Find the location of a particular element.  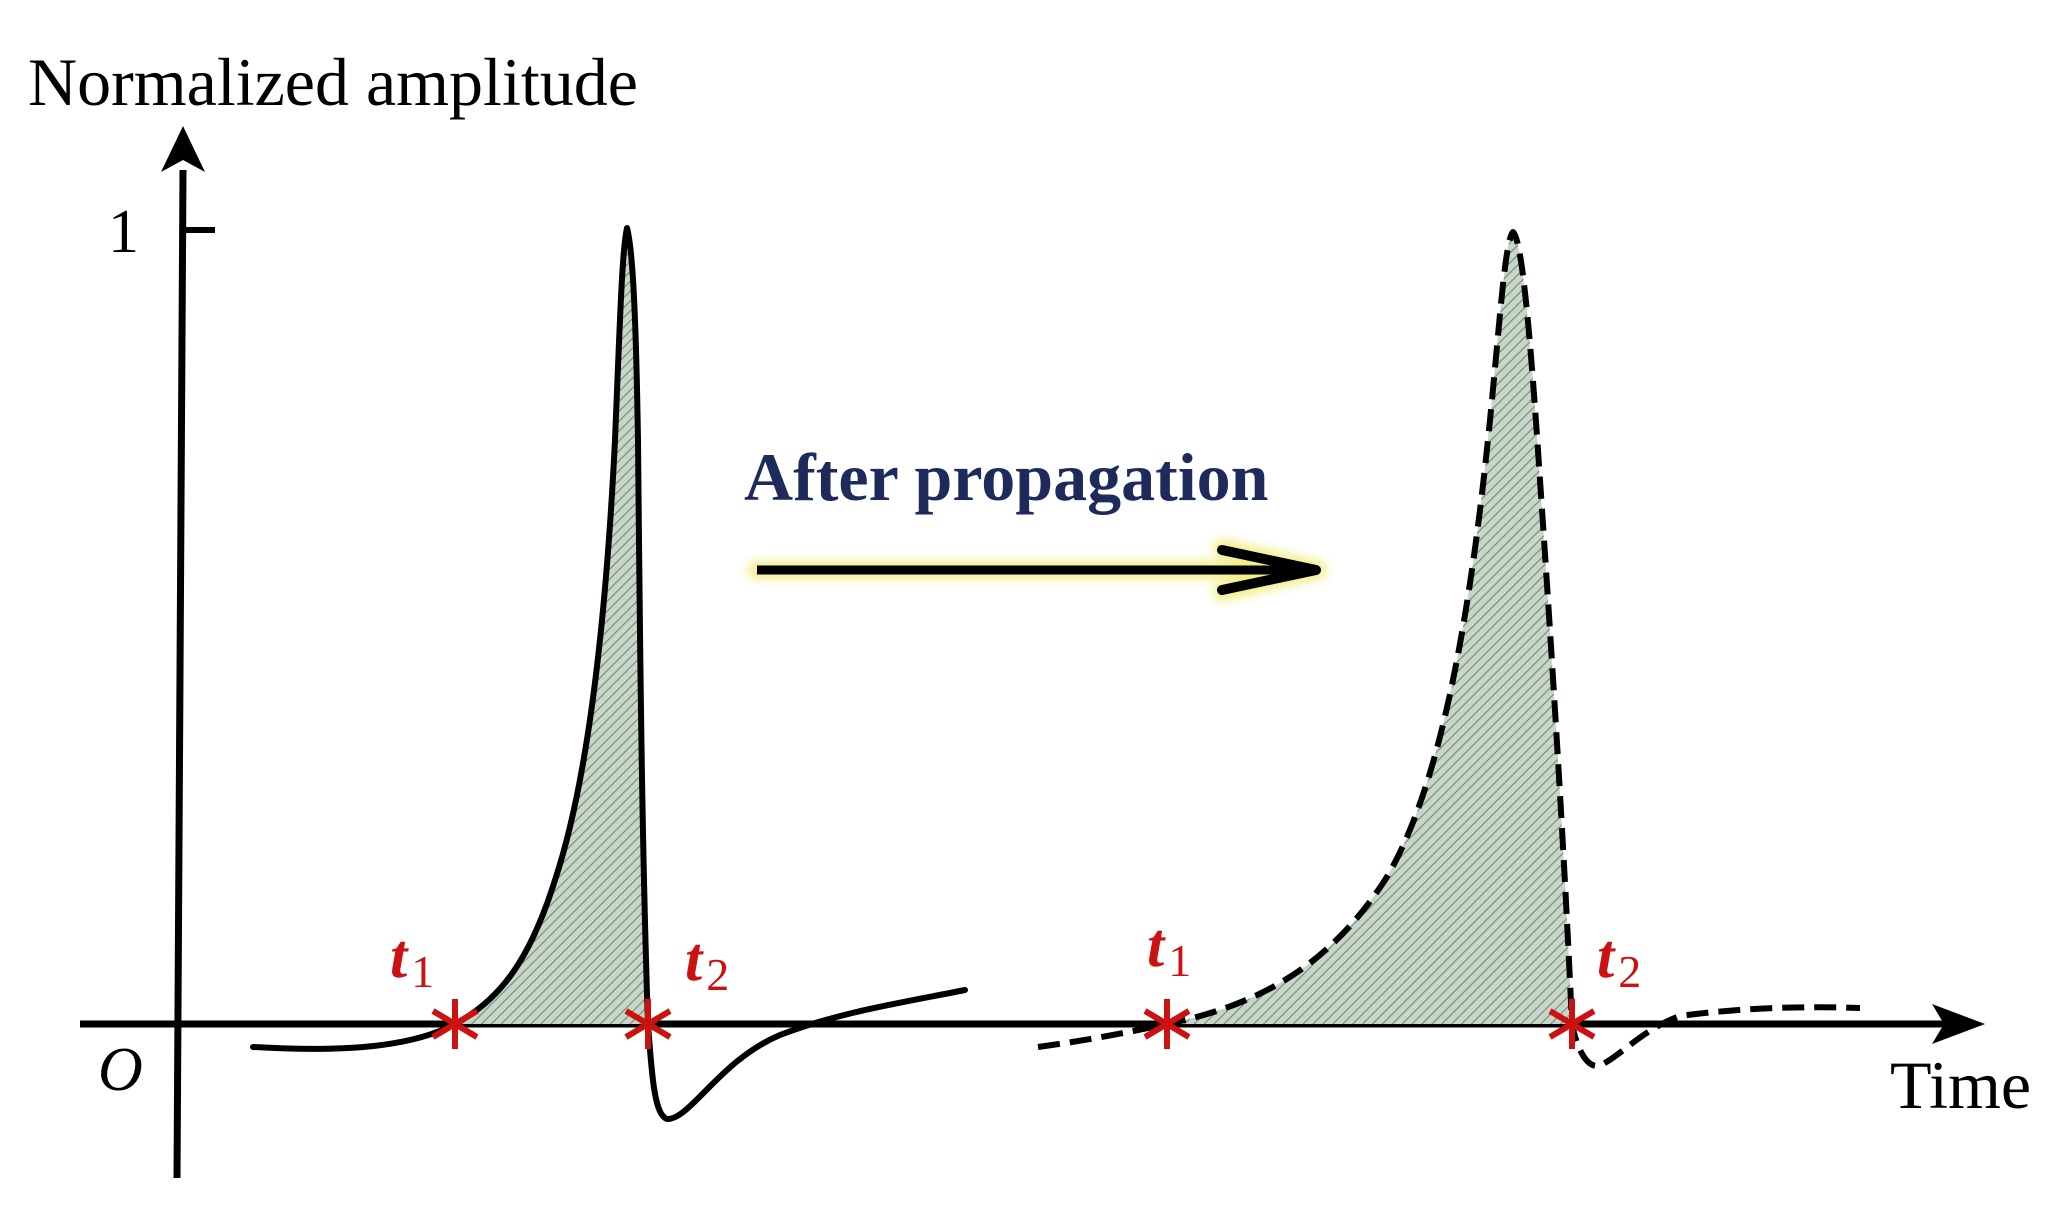

propagation-arrow-group: After propagation is located at coordinates (1035, 520).